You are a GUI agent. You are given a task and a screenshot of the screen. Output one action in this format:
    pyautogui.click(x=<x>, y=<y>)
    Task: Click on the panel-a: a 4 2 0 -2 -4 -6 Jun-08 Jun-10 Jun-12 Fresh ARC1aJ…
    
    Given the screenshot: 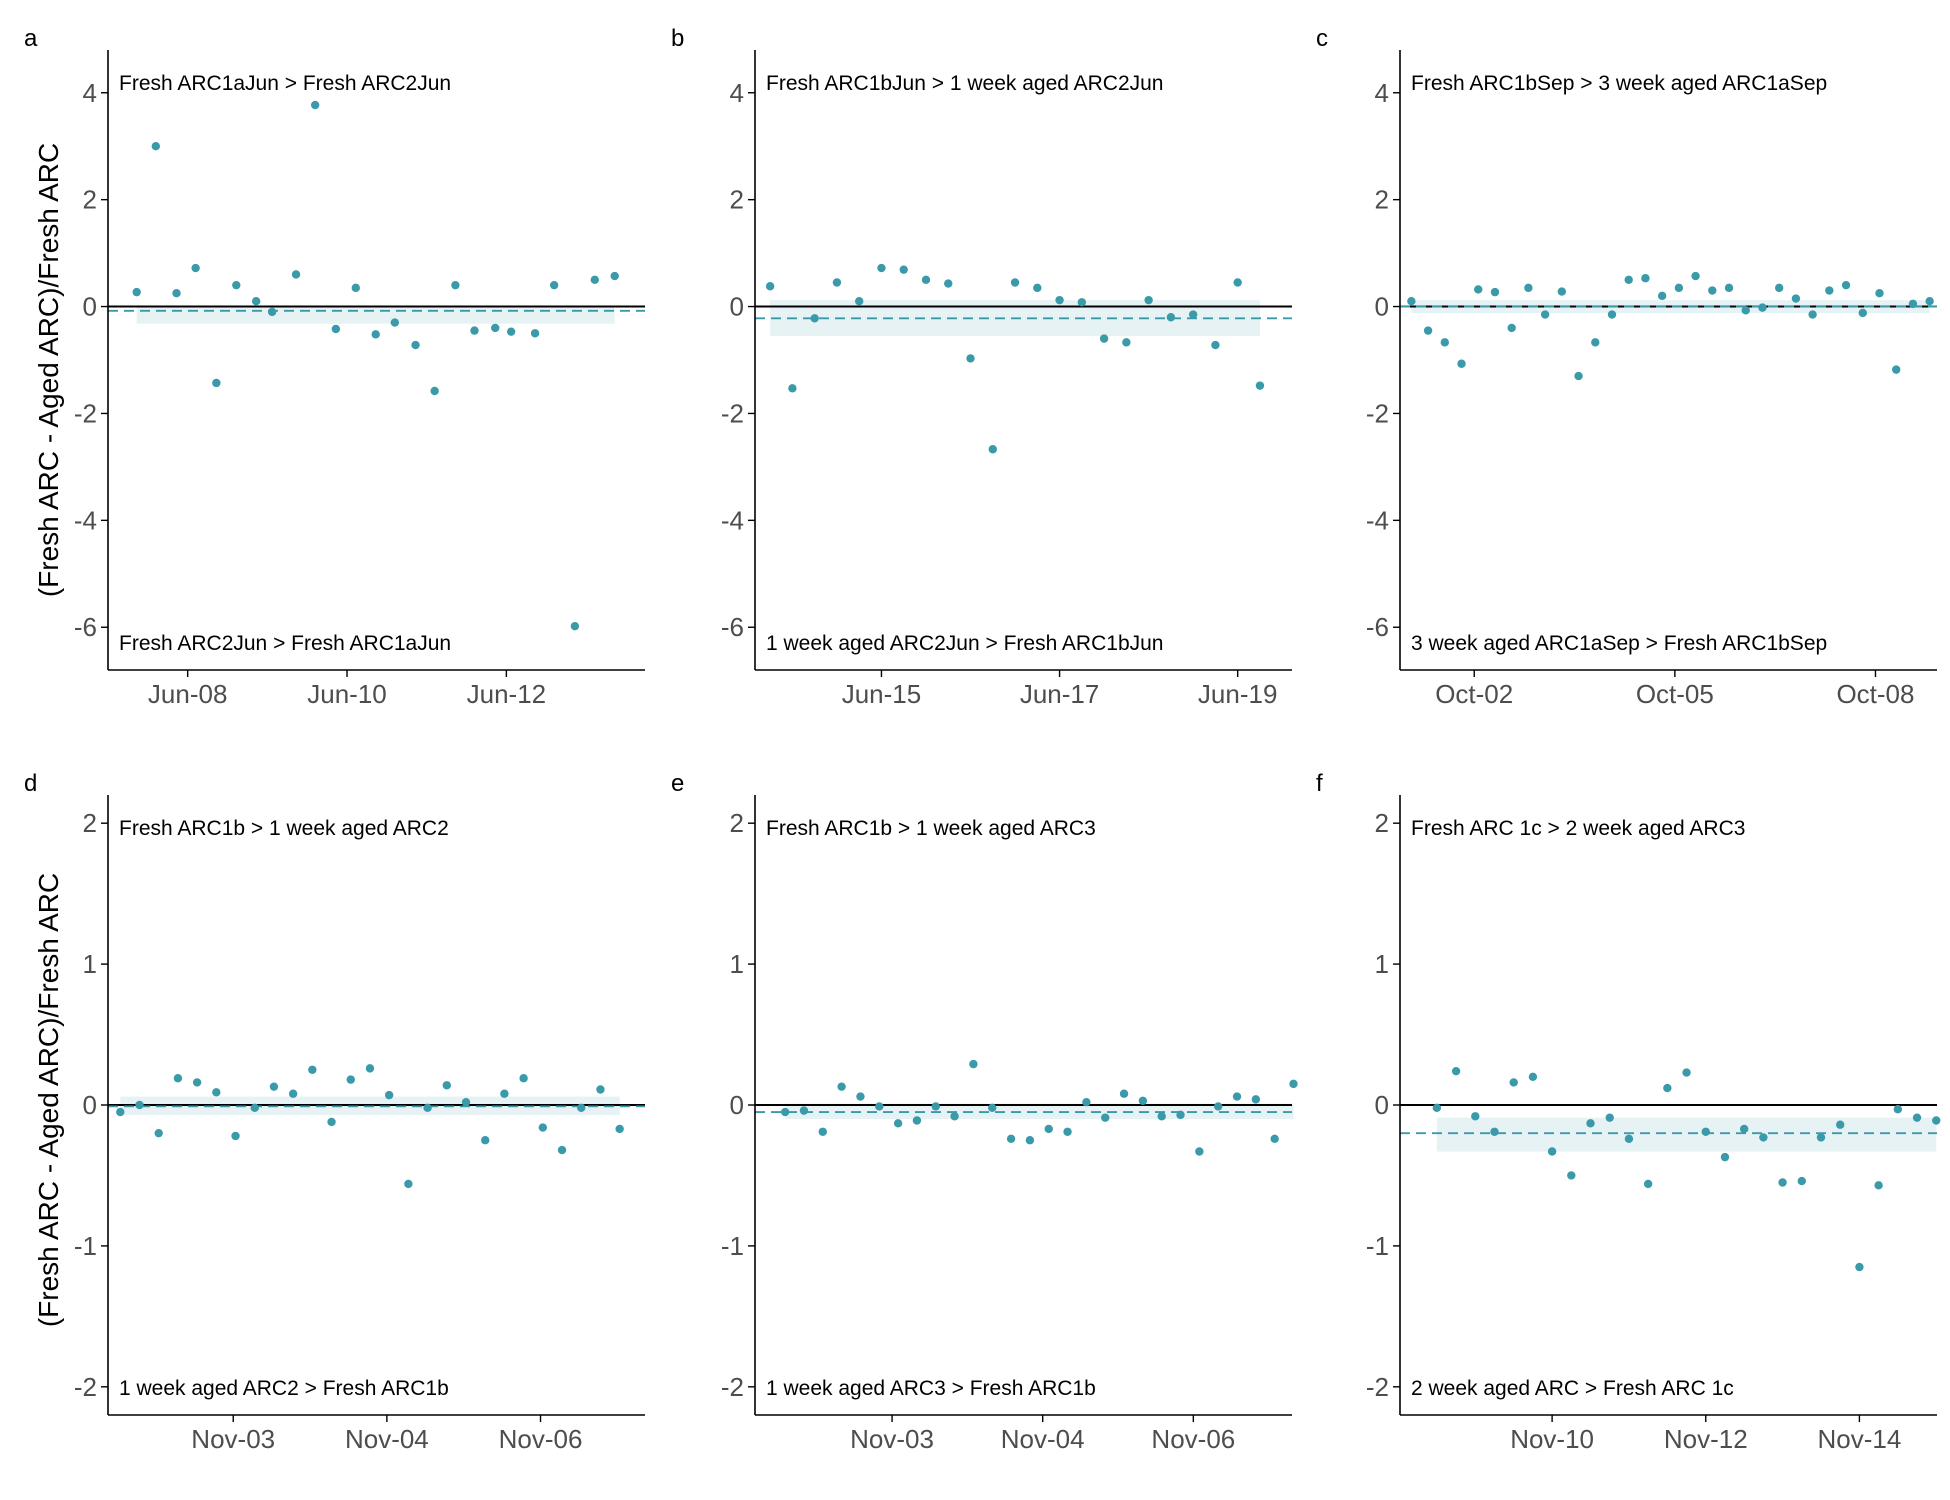 What is the action you would take?
    pyautogui.click(x=334, y=367)
    